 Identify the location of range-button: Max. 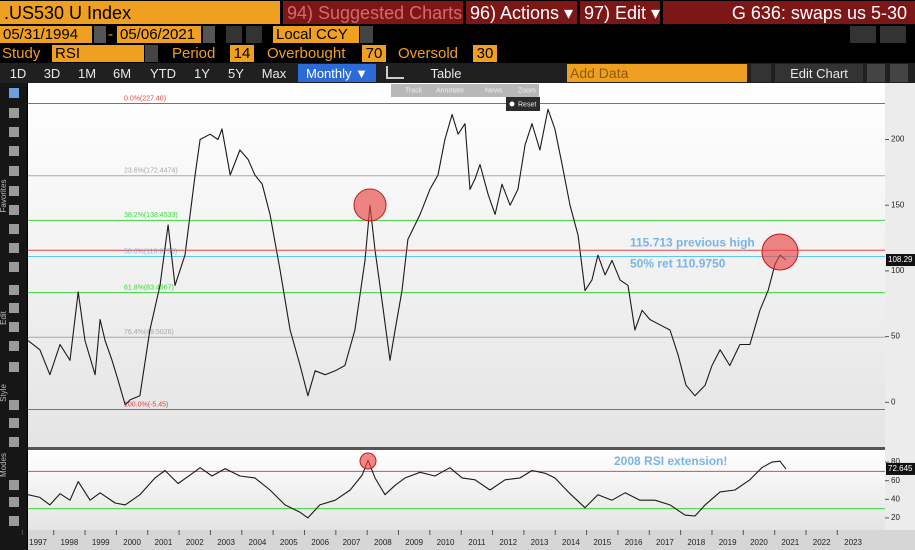
(274, 73).